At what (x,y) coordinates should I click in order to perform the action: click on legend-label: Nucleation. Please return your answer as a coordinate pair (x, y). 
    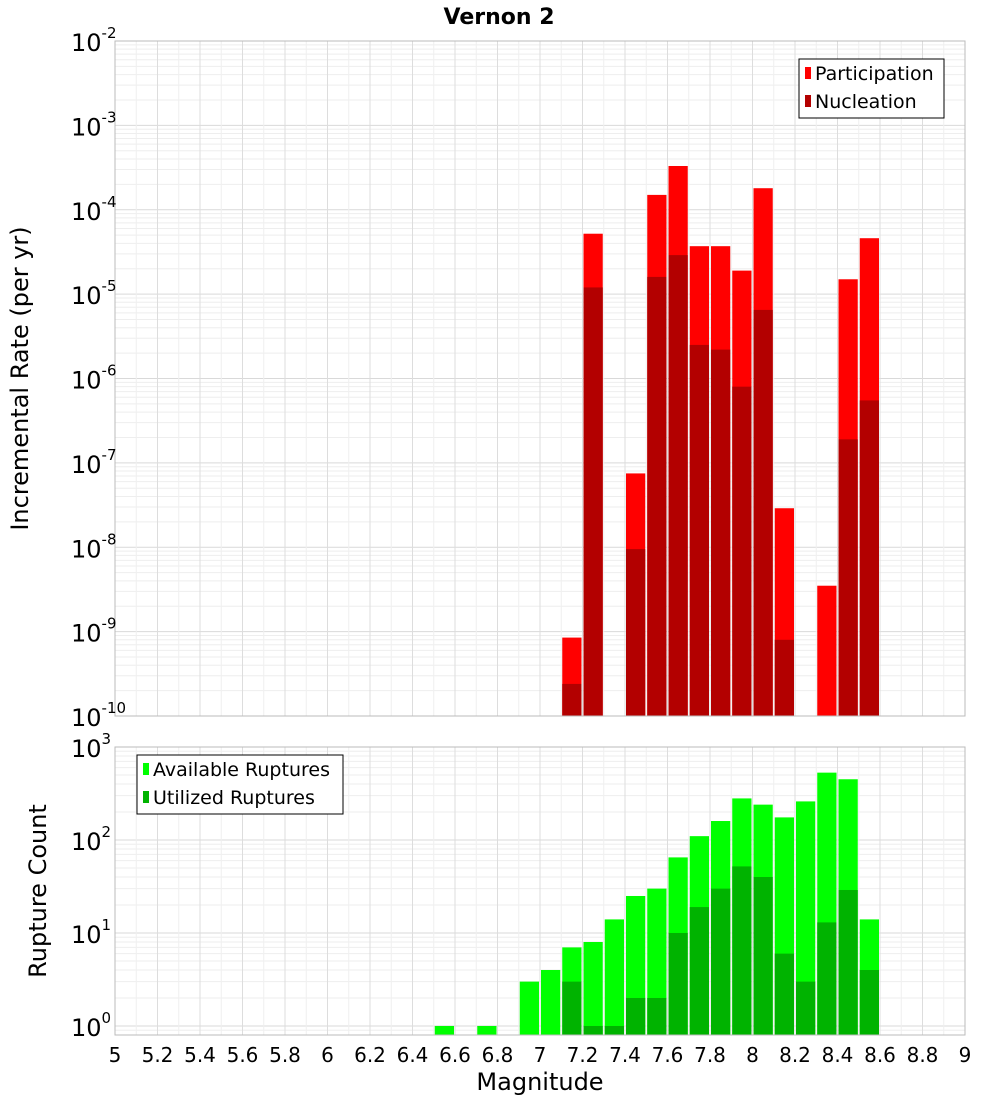
    Looking at the image, I should click on (866, 102).